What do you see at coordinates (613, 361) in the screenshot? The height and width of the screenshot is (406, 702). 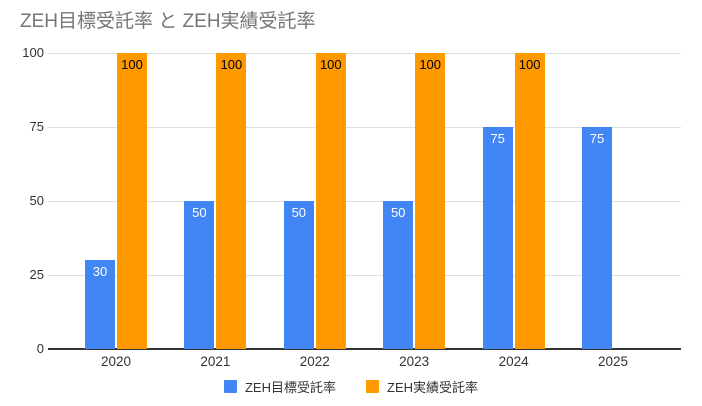 I see `x-axis-tick-label: 2025` at bounding box center [613, 361].